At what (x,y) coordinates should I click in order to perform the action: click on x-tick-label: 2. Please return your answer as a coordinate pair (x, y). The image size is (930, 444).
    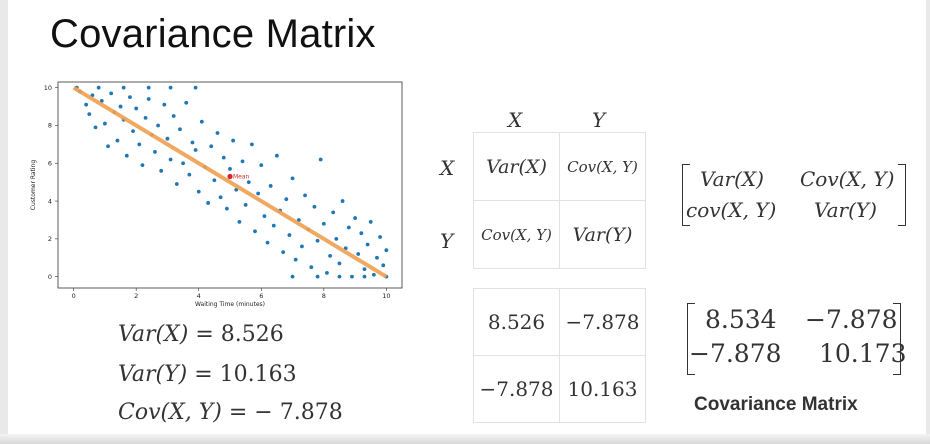
    Looking at the image, I should click on (136, 296).